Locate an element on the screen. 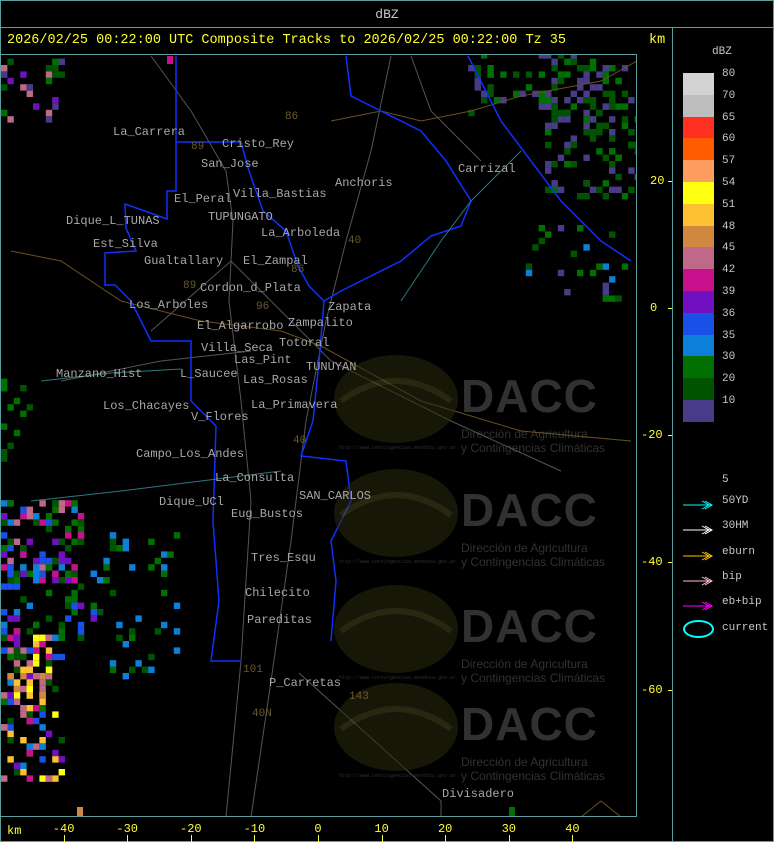 The width and height of the screenshot is (774, 842). legend-label: 35 is located at coordinates (729, 335).